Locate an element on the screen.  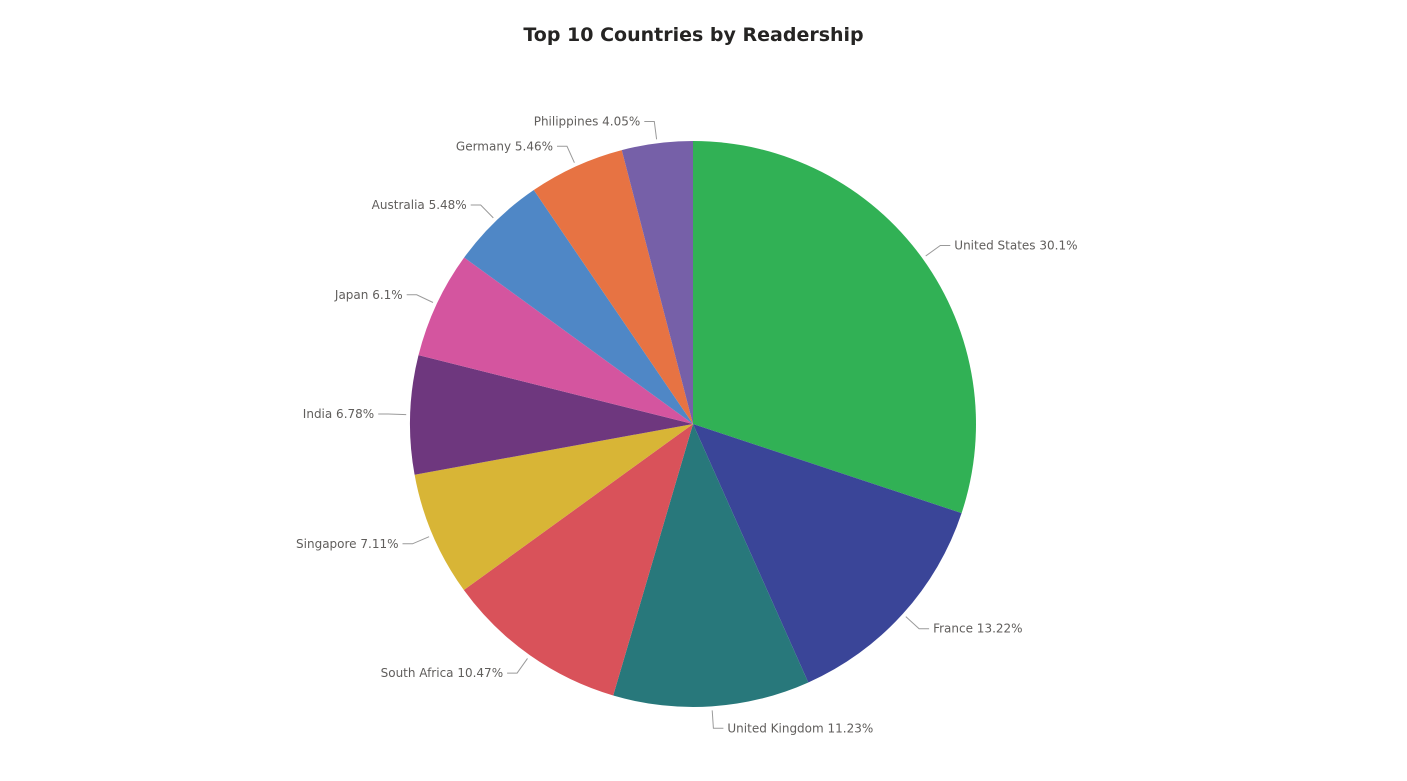
slice-label-japan: Japan 6.1% is located at coordinates (368, 295).